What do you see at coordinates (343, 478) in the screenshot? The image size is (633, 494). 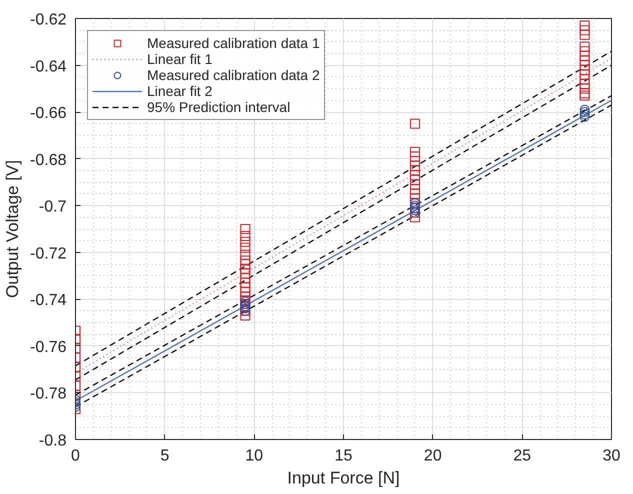 I see `x-axis-title: Input Force [N]` at bounding box center [343, 478].